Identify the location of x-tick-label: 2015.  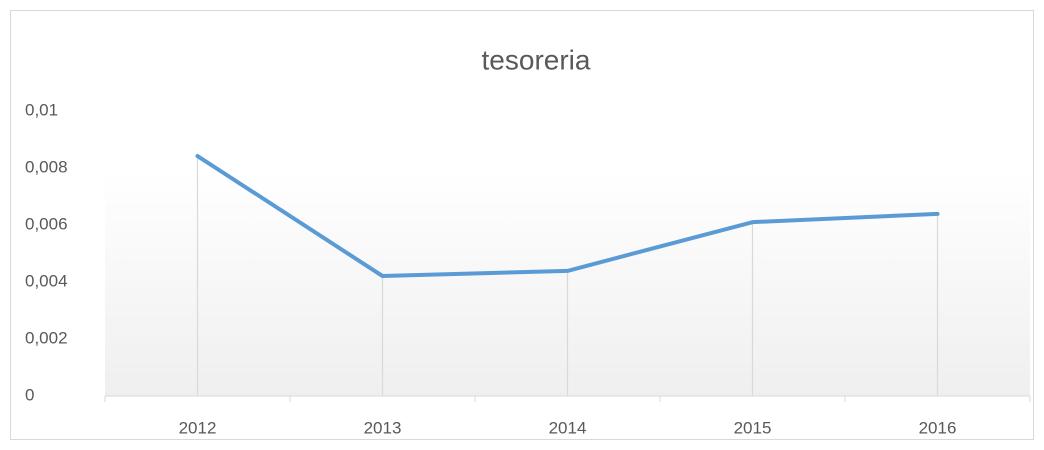
(753, 427).